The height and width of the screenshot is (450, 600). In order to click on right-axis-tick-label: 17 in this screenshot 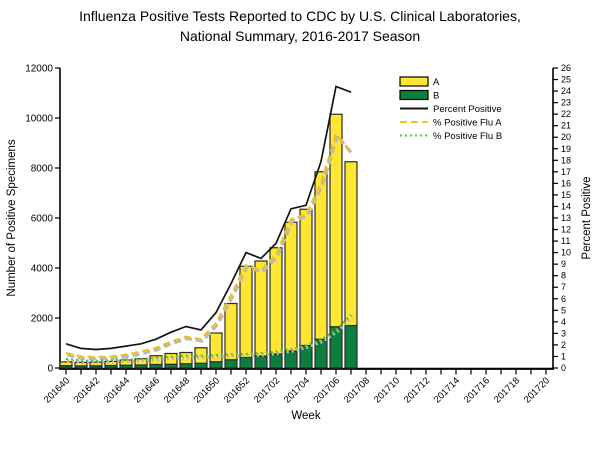, I will do `click(566, 172)`.